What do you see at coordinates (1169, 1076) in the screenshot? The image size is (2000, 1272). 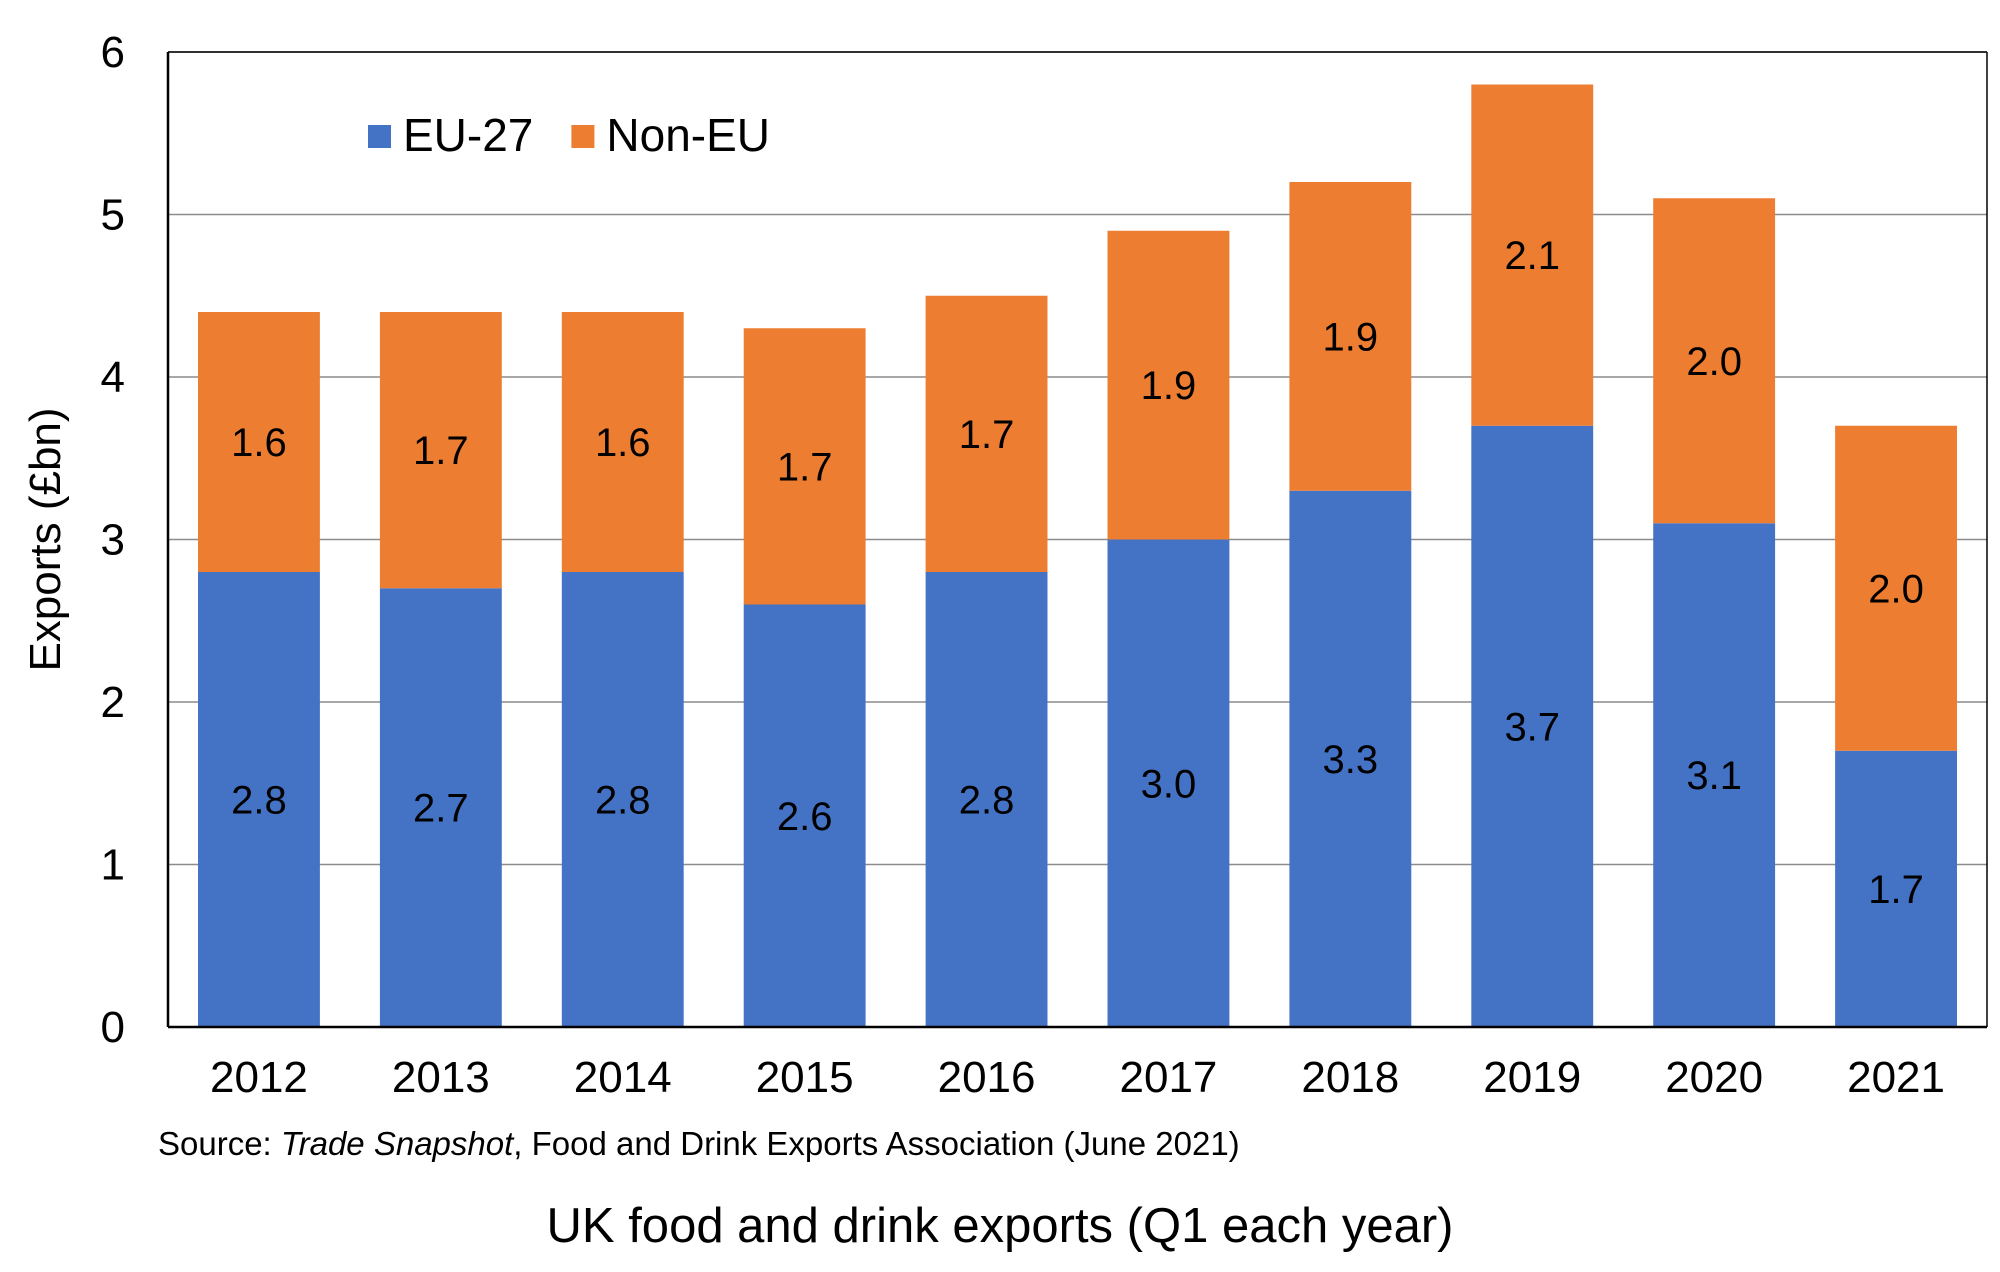 I see `x-tick-label: 2017` at bounding box center [1169, 1076].